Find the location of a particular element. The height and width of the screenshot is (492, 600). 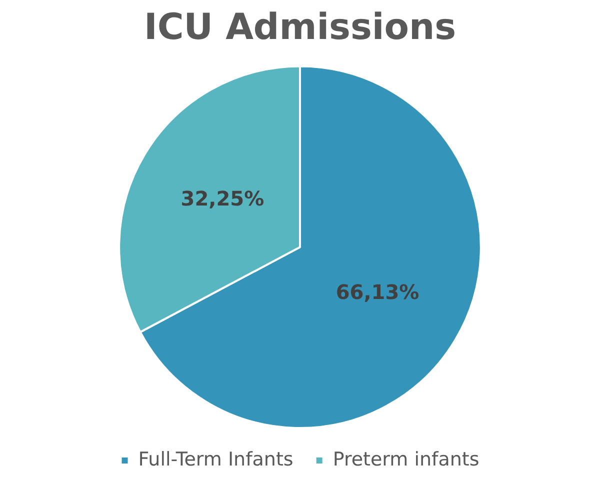

legend-label: Full-Term Infants is located at coordinates (216, 459).